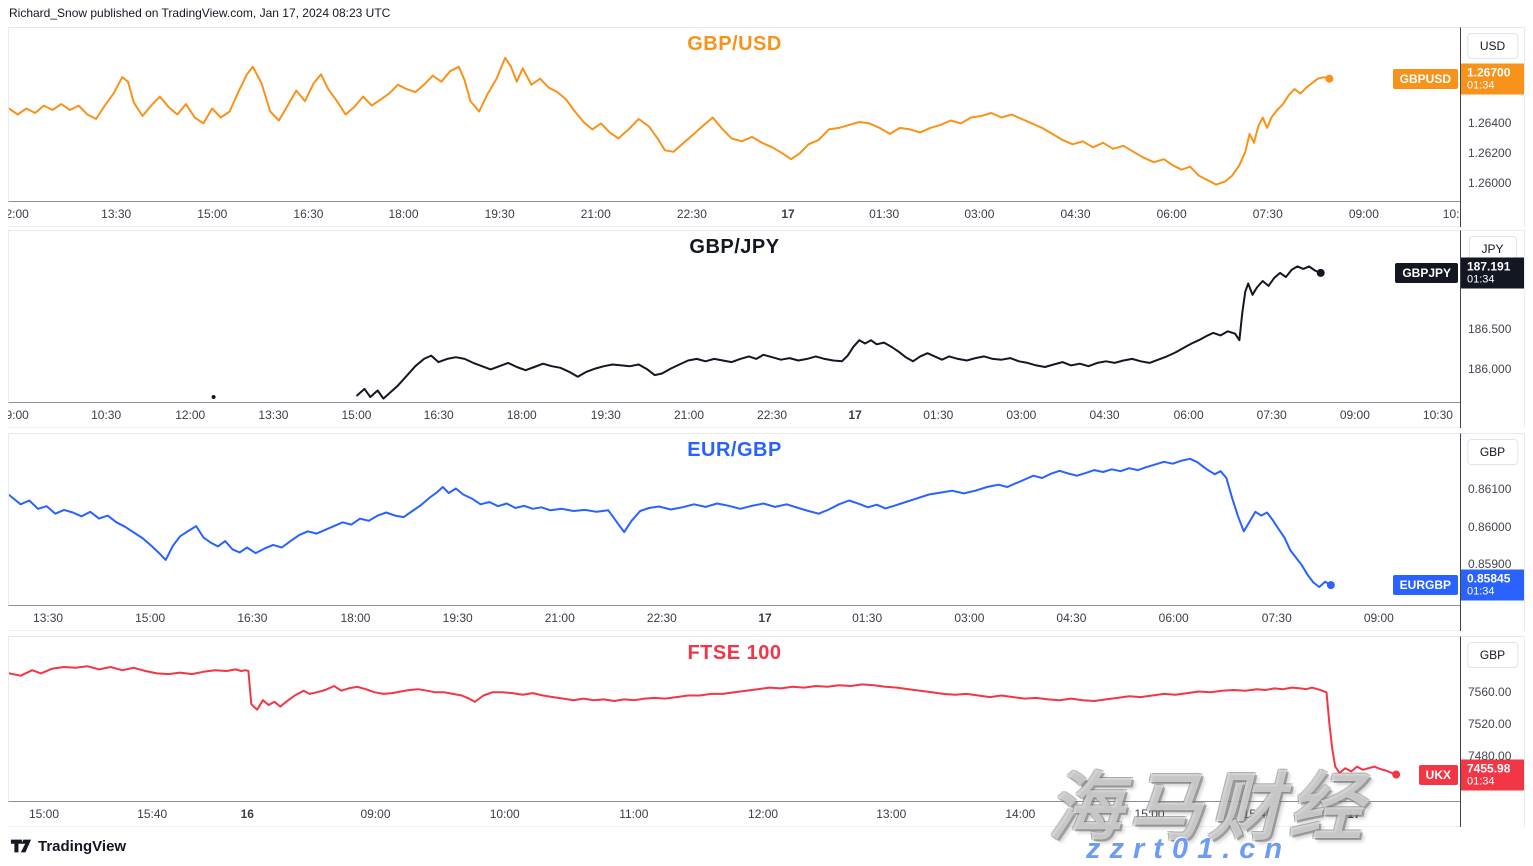 Image resolution: width=1533 pixels, height=866 pixels. What do you see at coordinates (768, 332) in the screenshot?
I see `price-line-gbpjpy` at bounding box center [768, 332].